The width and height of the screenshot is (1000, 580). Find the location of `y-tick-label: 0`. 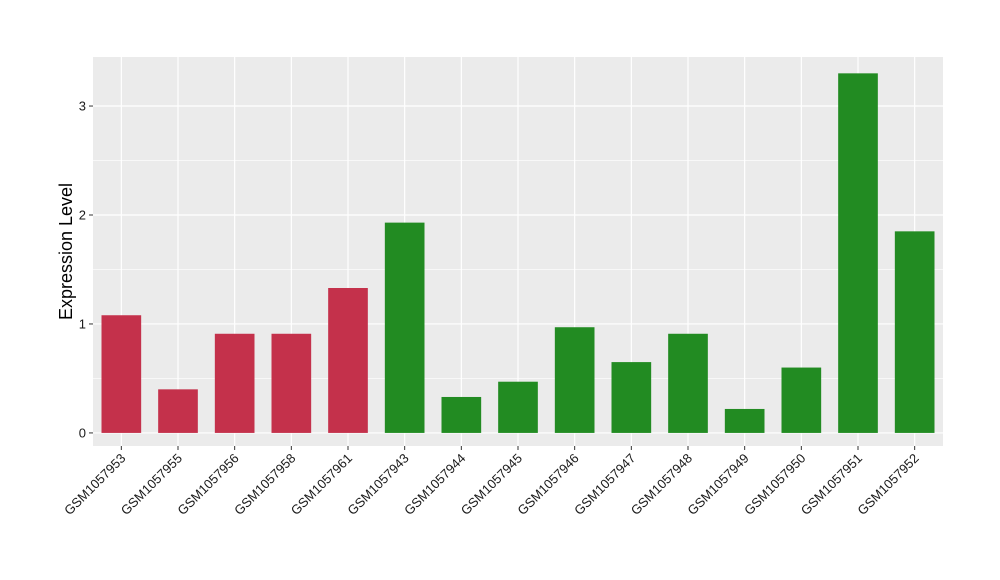

y-tick-label: 0 is located at coordinates (82, 432).